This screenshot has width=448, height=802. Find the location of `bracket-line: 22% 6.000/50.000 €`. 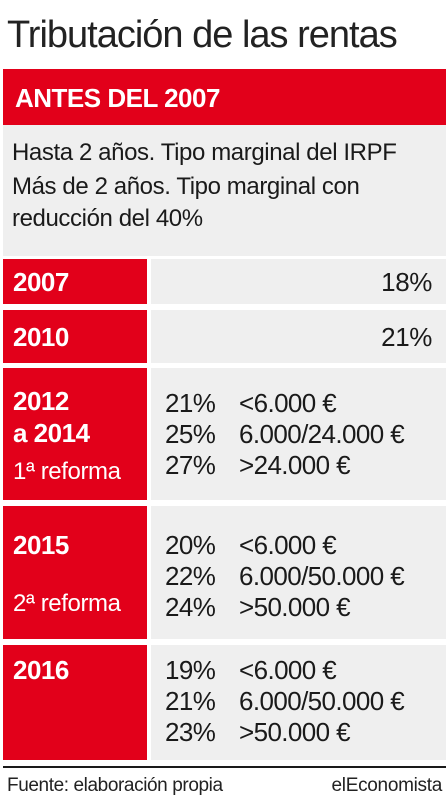

bracket-line: 22% 6.000/50.000 € is located at coordinates (285, 576).